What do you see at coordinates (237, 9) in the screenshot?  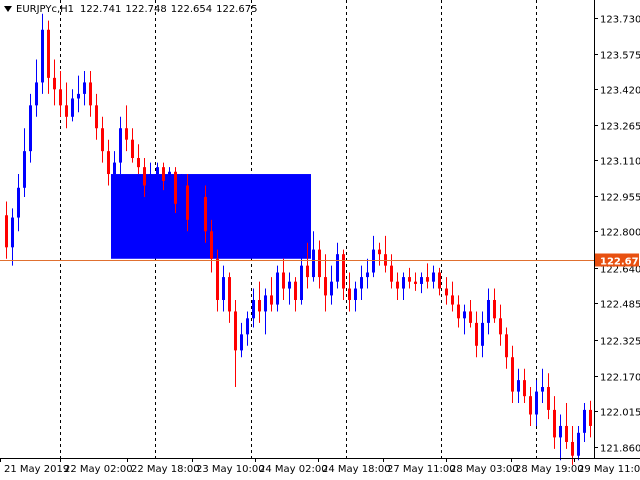 I see `close-value: 122.675` at bounding box center [237, 9].